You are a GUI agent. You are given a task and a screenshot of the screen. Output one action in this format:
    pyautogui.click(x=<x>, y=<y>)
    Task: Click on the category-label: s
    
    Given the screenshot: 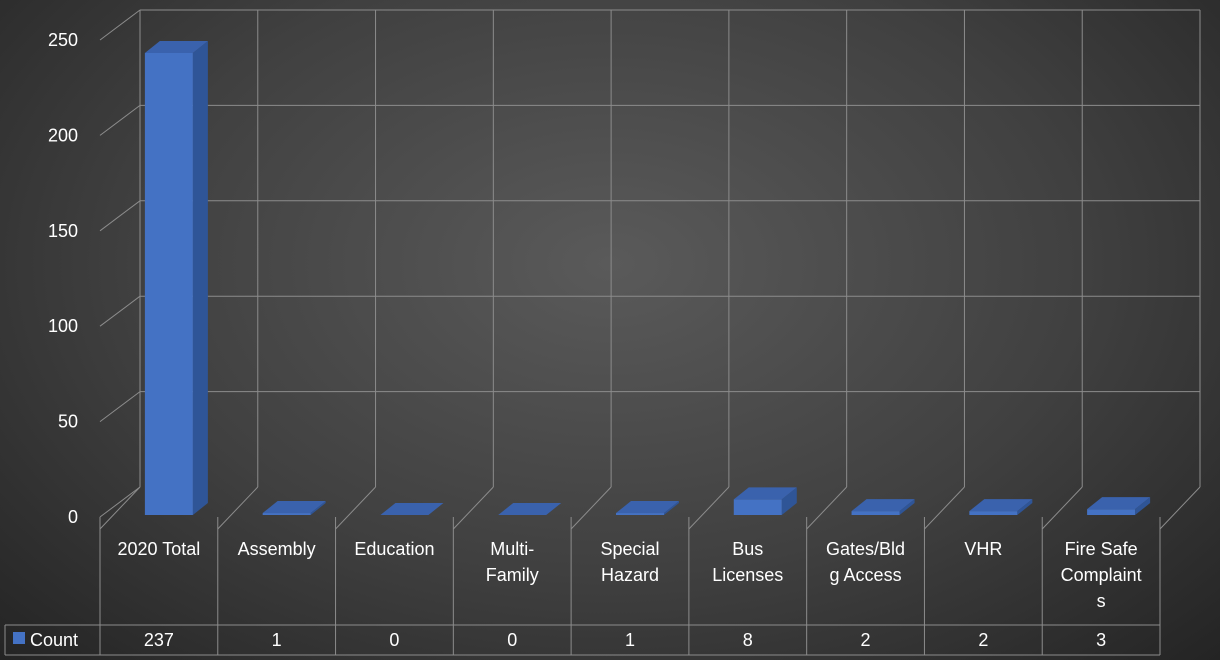 What is the action you would take?
    pyautogui.click(x=1101, y=601)
    